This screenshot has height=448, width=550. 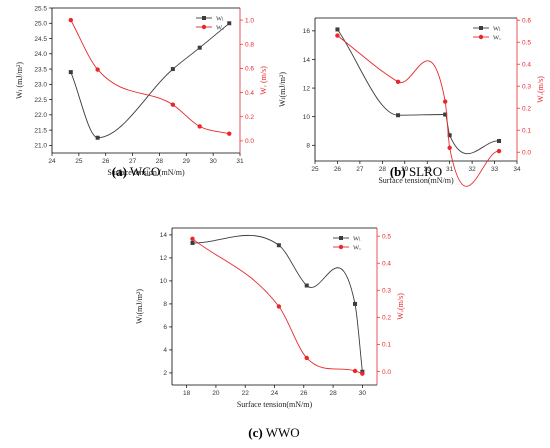 What do you see at coordinates (133, 161) in the screenshot?
I see `x-tick-label: 27` at bounding box center [133, 161].